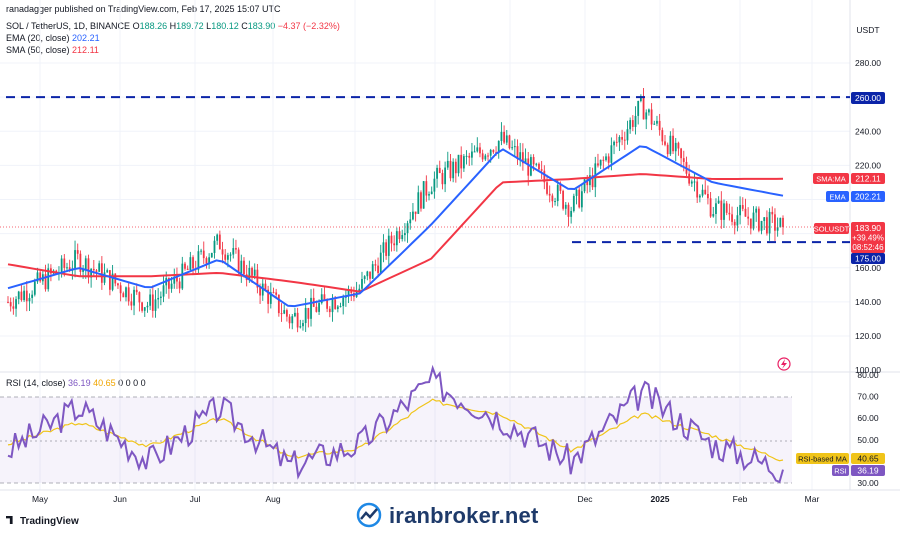 Image resolution: width=900 pixels, height=533 pixels. What do you see at coordinates (40, 499) in the screenshot?
I see `time-tick-label: May` at bounding box center [40, 499].